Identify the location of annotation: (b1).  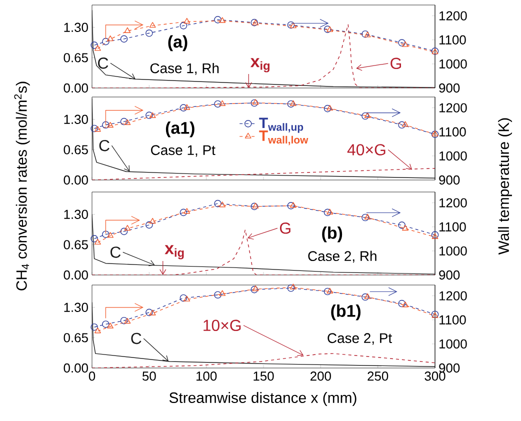
(346, 312).